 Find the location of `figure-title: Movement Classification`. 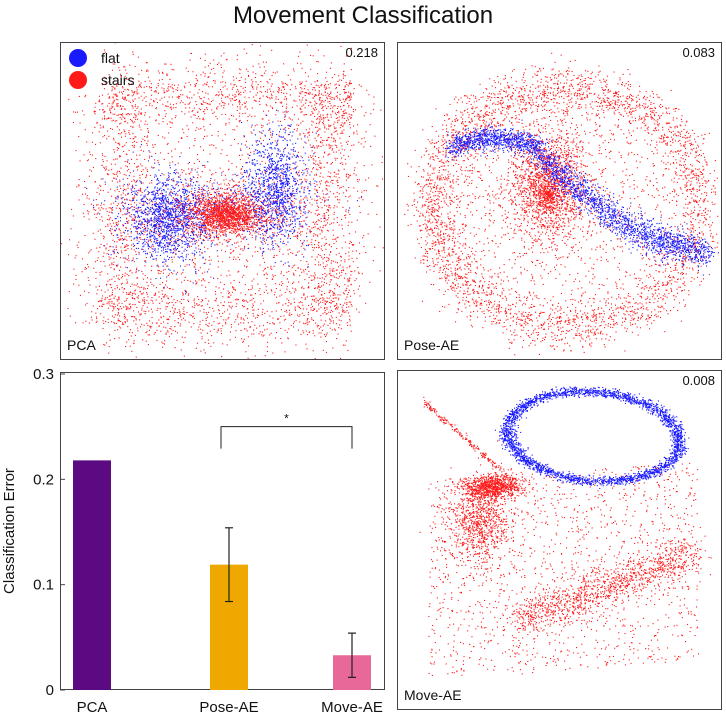

figure-title: Movement Classification is located at coordinates (363, 16).